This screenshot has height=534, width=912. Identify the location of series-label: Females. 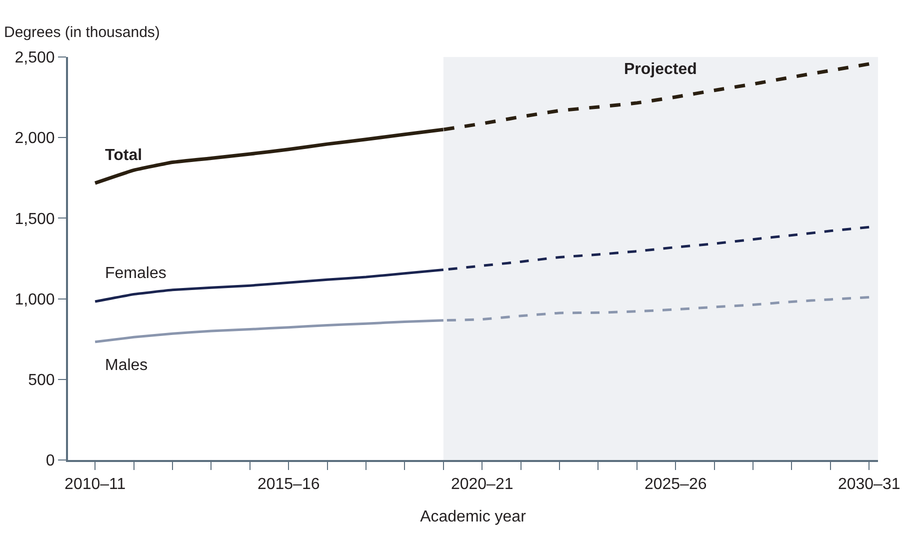
(135, 273).